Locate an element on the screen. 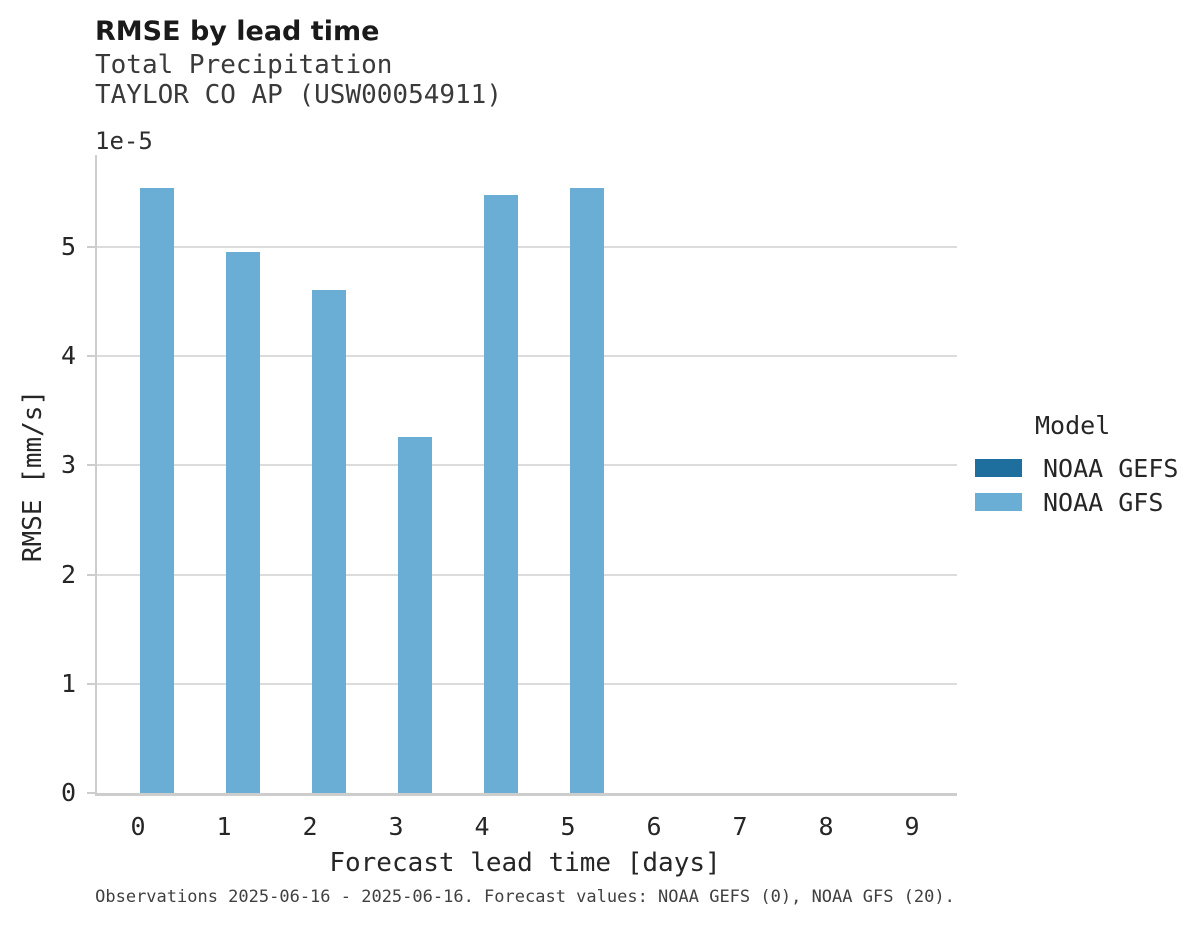 Image resolution: width=1195 pixels, height=926 pixels. y-tick-label-2: 2 is located at coordinates (68, 574).